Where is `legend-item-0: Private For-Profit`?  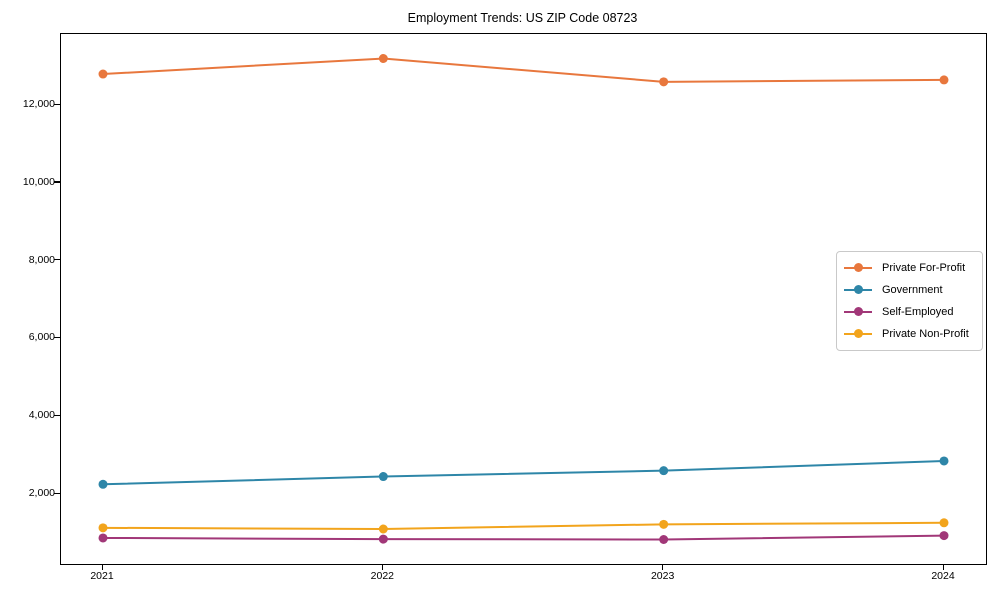 legend-item-0: Private For-Profit is located at coordinates (909, 268).